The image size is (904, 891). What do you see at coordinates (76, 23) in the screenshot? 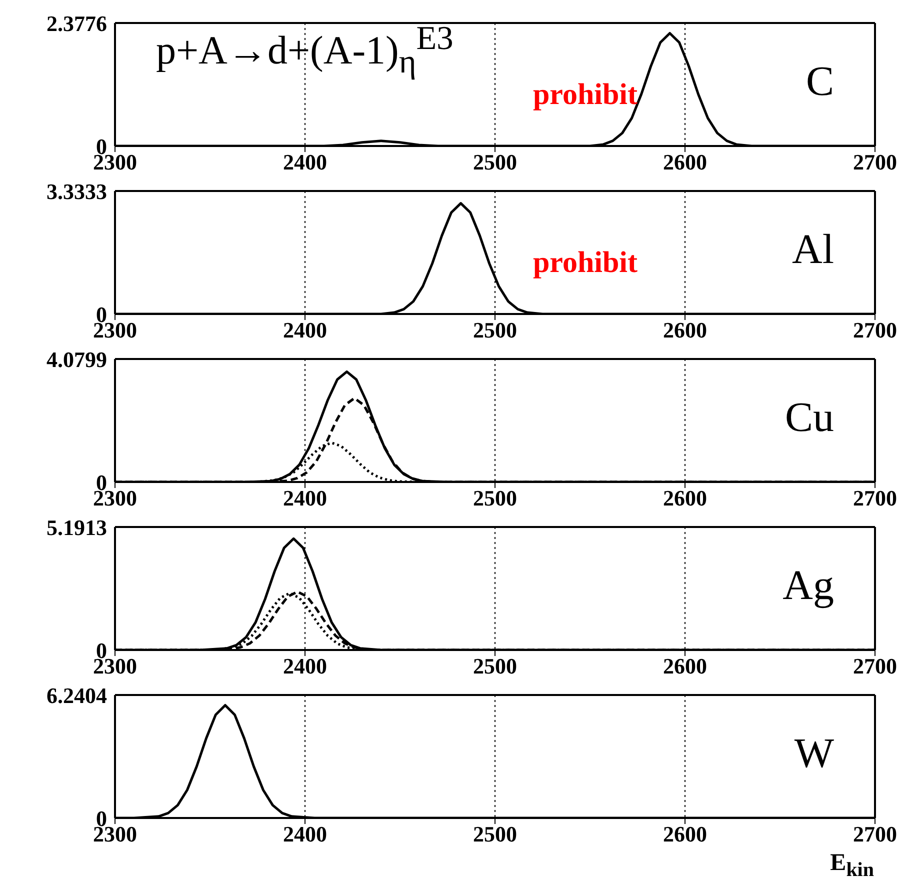
I see `y-tick-label: 2.3776` at bounding box center [76, 23].